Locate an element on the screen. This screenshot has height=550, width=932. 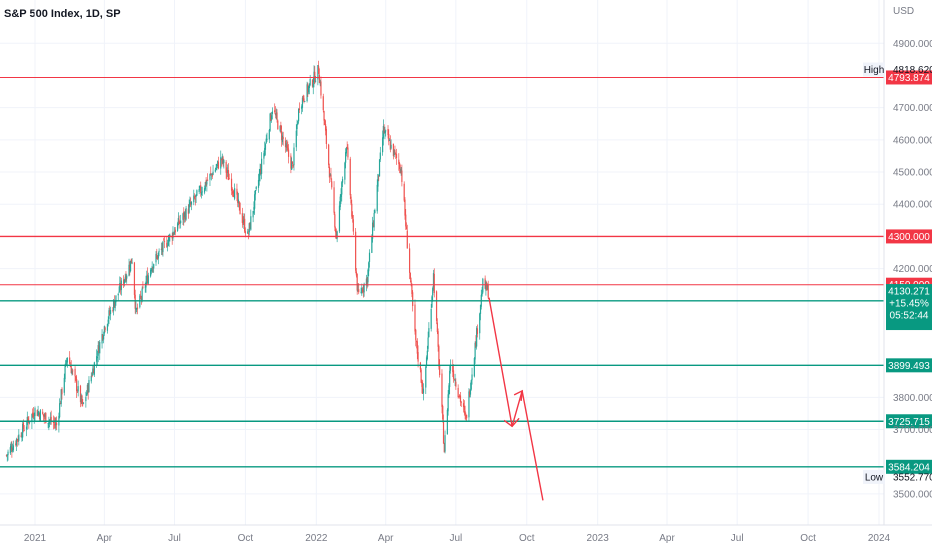
time-tick-label: Oct is located at coordinates (246, 538).